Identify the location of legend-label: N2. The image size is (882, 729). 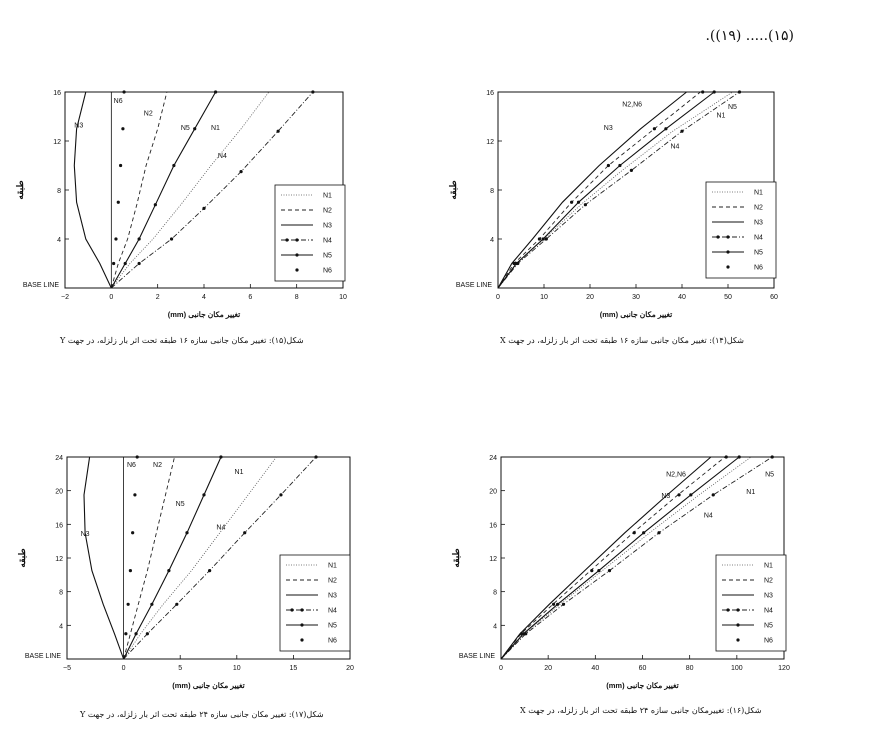
(332, 581).